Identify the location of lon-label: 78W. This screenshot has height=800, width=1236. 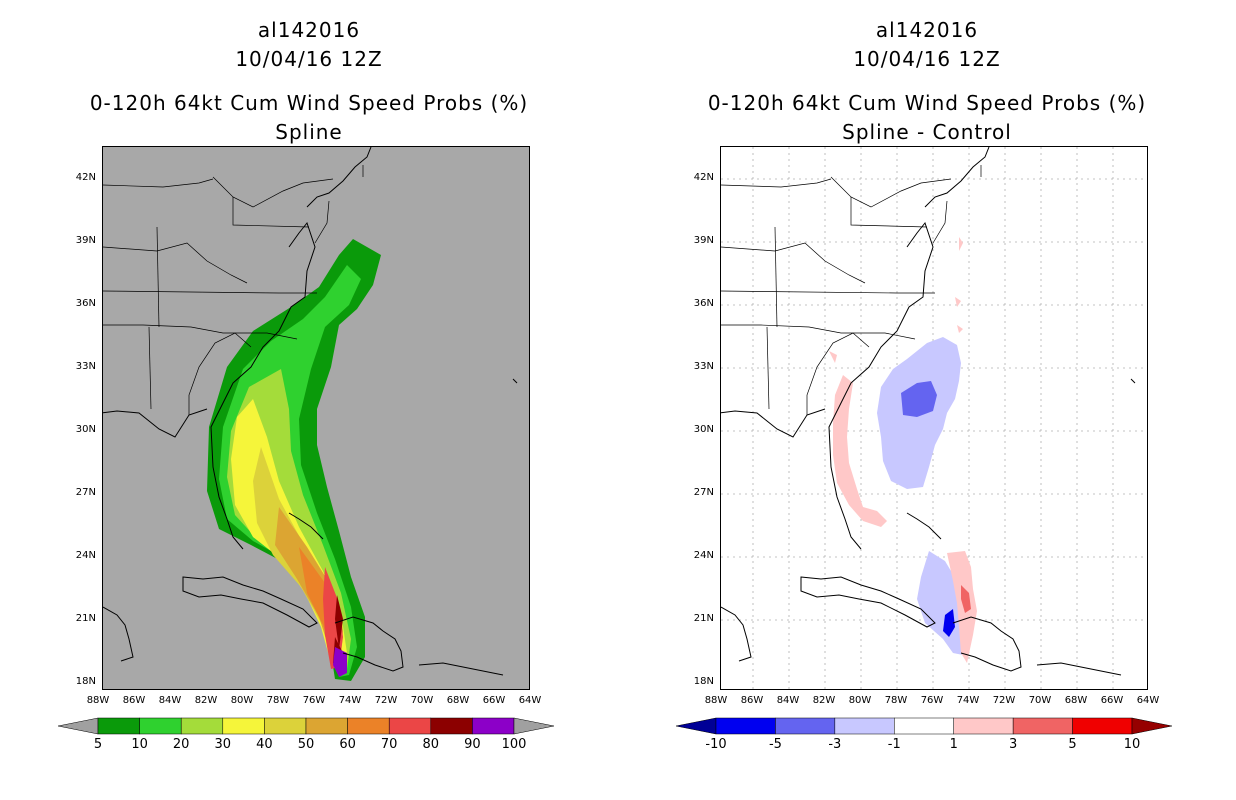
(278, 700).